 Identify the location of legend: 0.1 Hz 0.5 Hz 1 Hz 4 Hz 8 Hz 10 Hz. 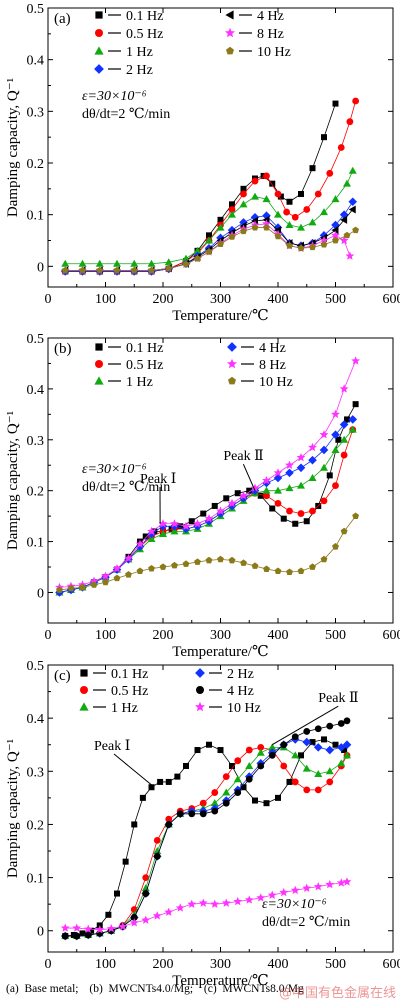
(193, 365).